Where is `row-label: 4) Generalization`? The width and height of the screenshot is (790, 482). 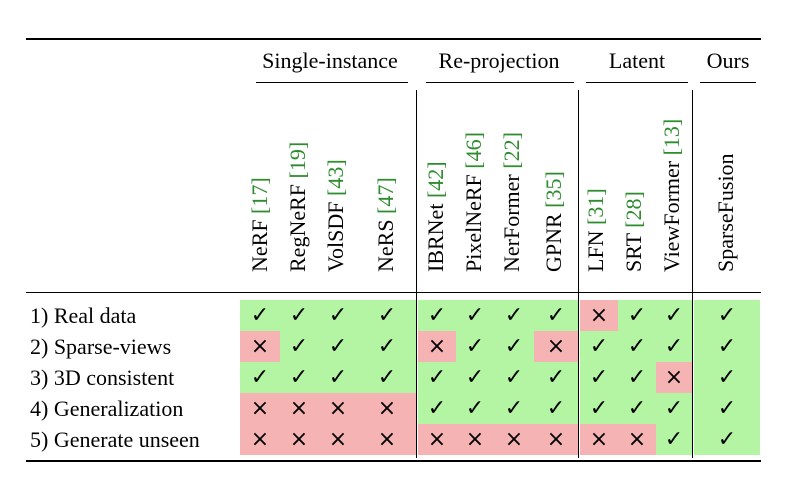
row-label: 4) Generalization is located at coordinates (107, 408).